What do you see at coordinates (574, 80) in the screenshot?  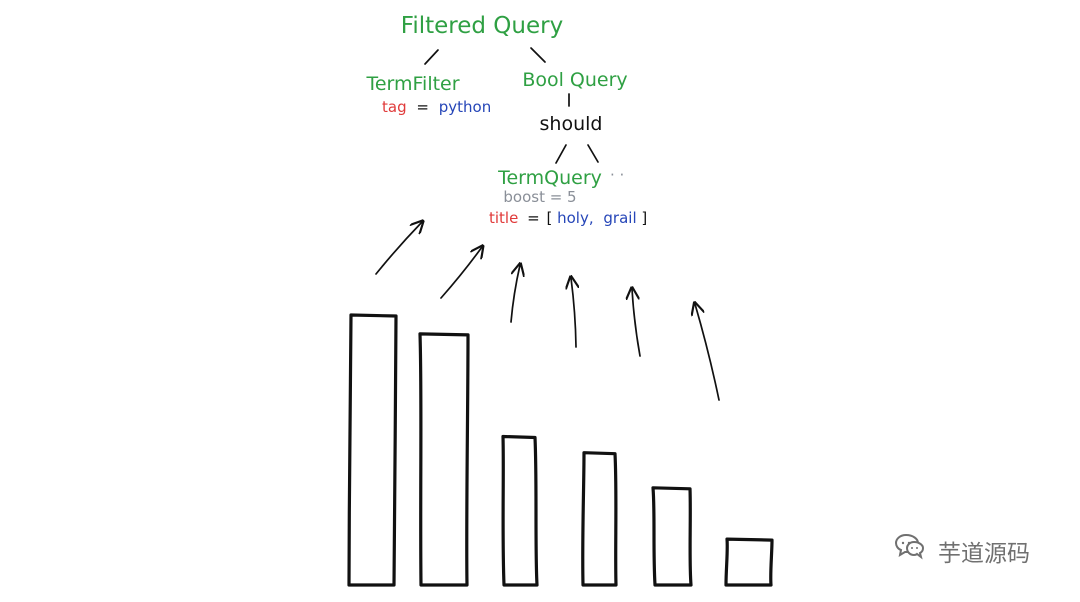 I see `bool-query-label: Bool Query` at bounding box center [574, 80].